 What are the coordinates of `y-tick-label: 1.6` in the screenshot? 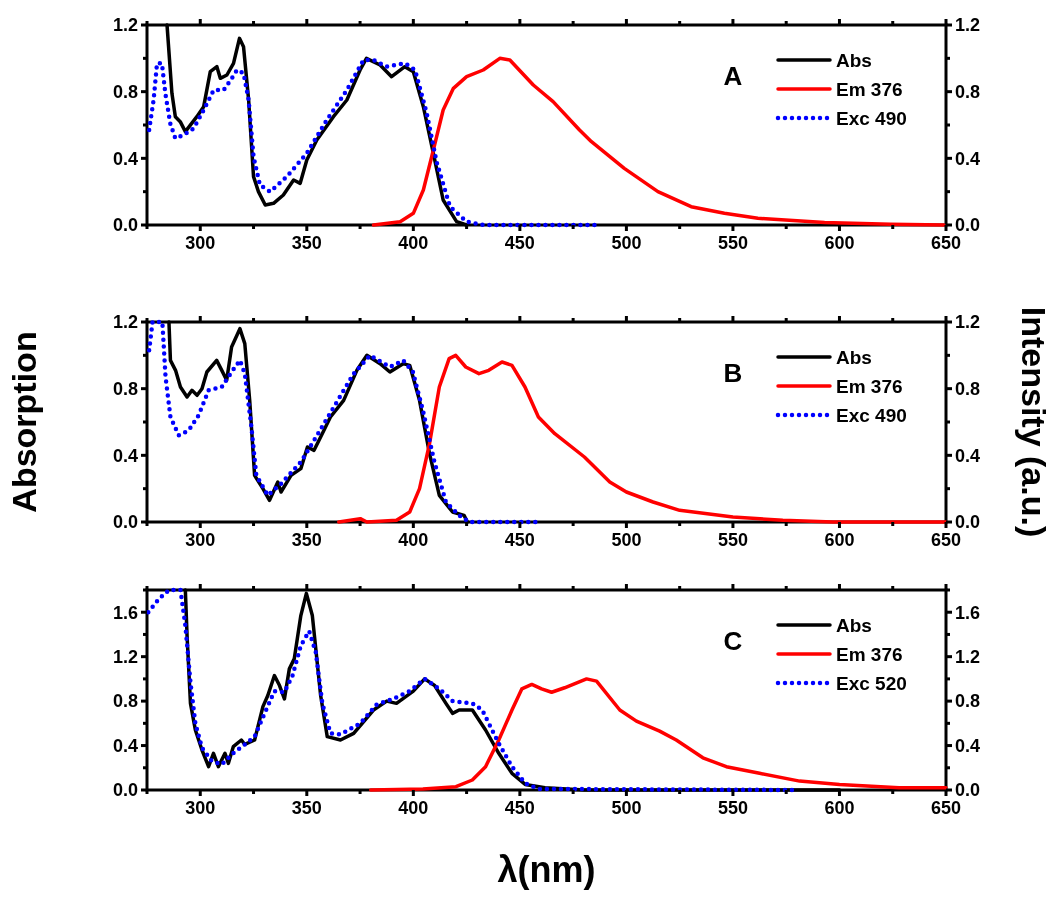 It's located at (125, 612).